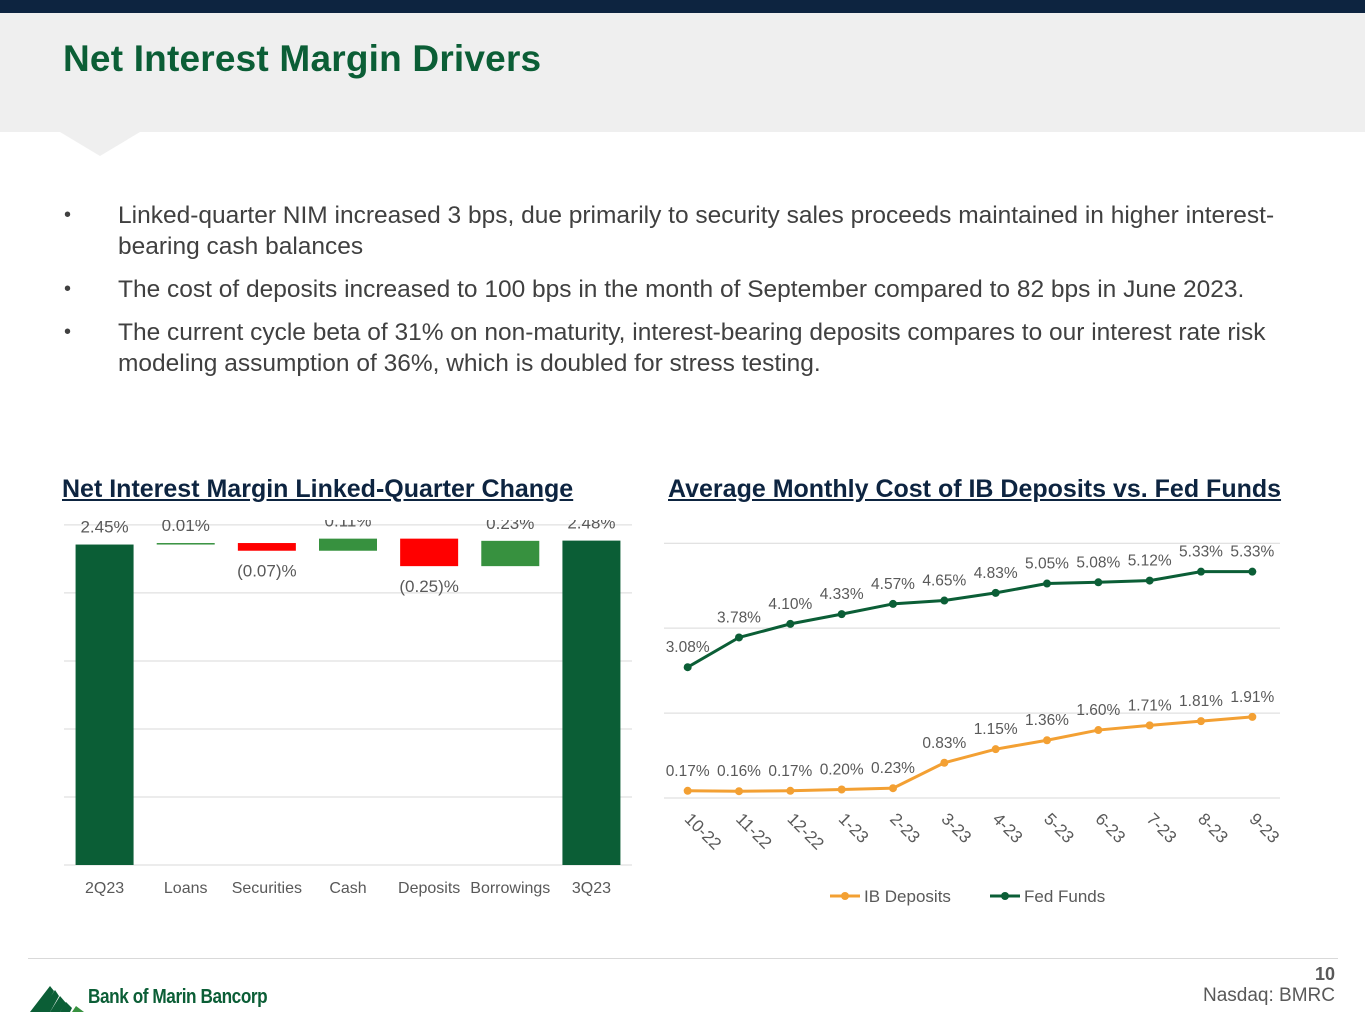  I want to click on x-tick-label: 3-23, so click(956, 827).